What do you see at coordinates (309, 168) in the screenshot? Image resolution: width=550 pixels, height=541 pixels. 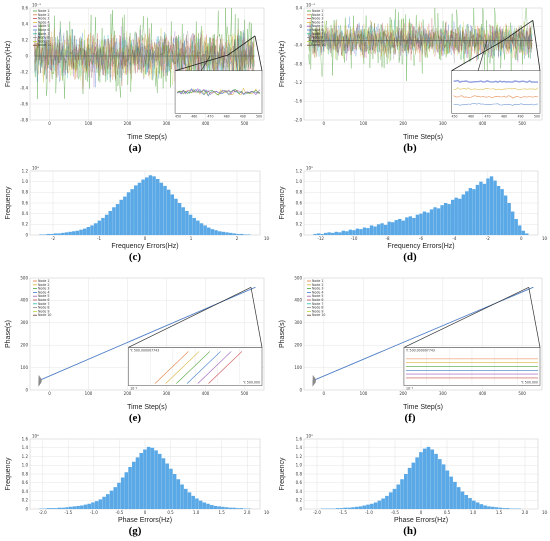 I see `y-scale-note: 10³` at bounding box center [309, 168].